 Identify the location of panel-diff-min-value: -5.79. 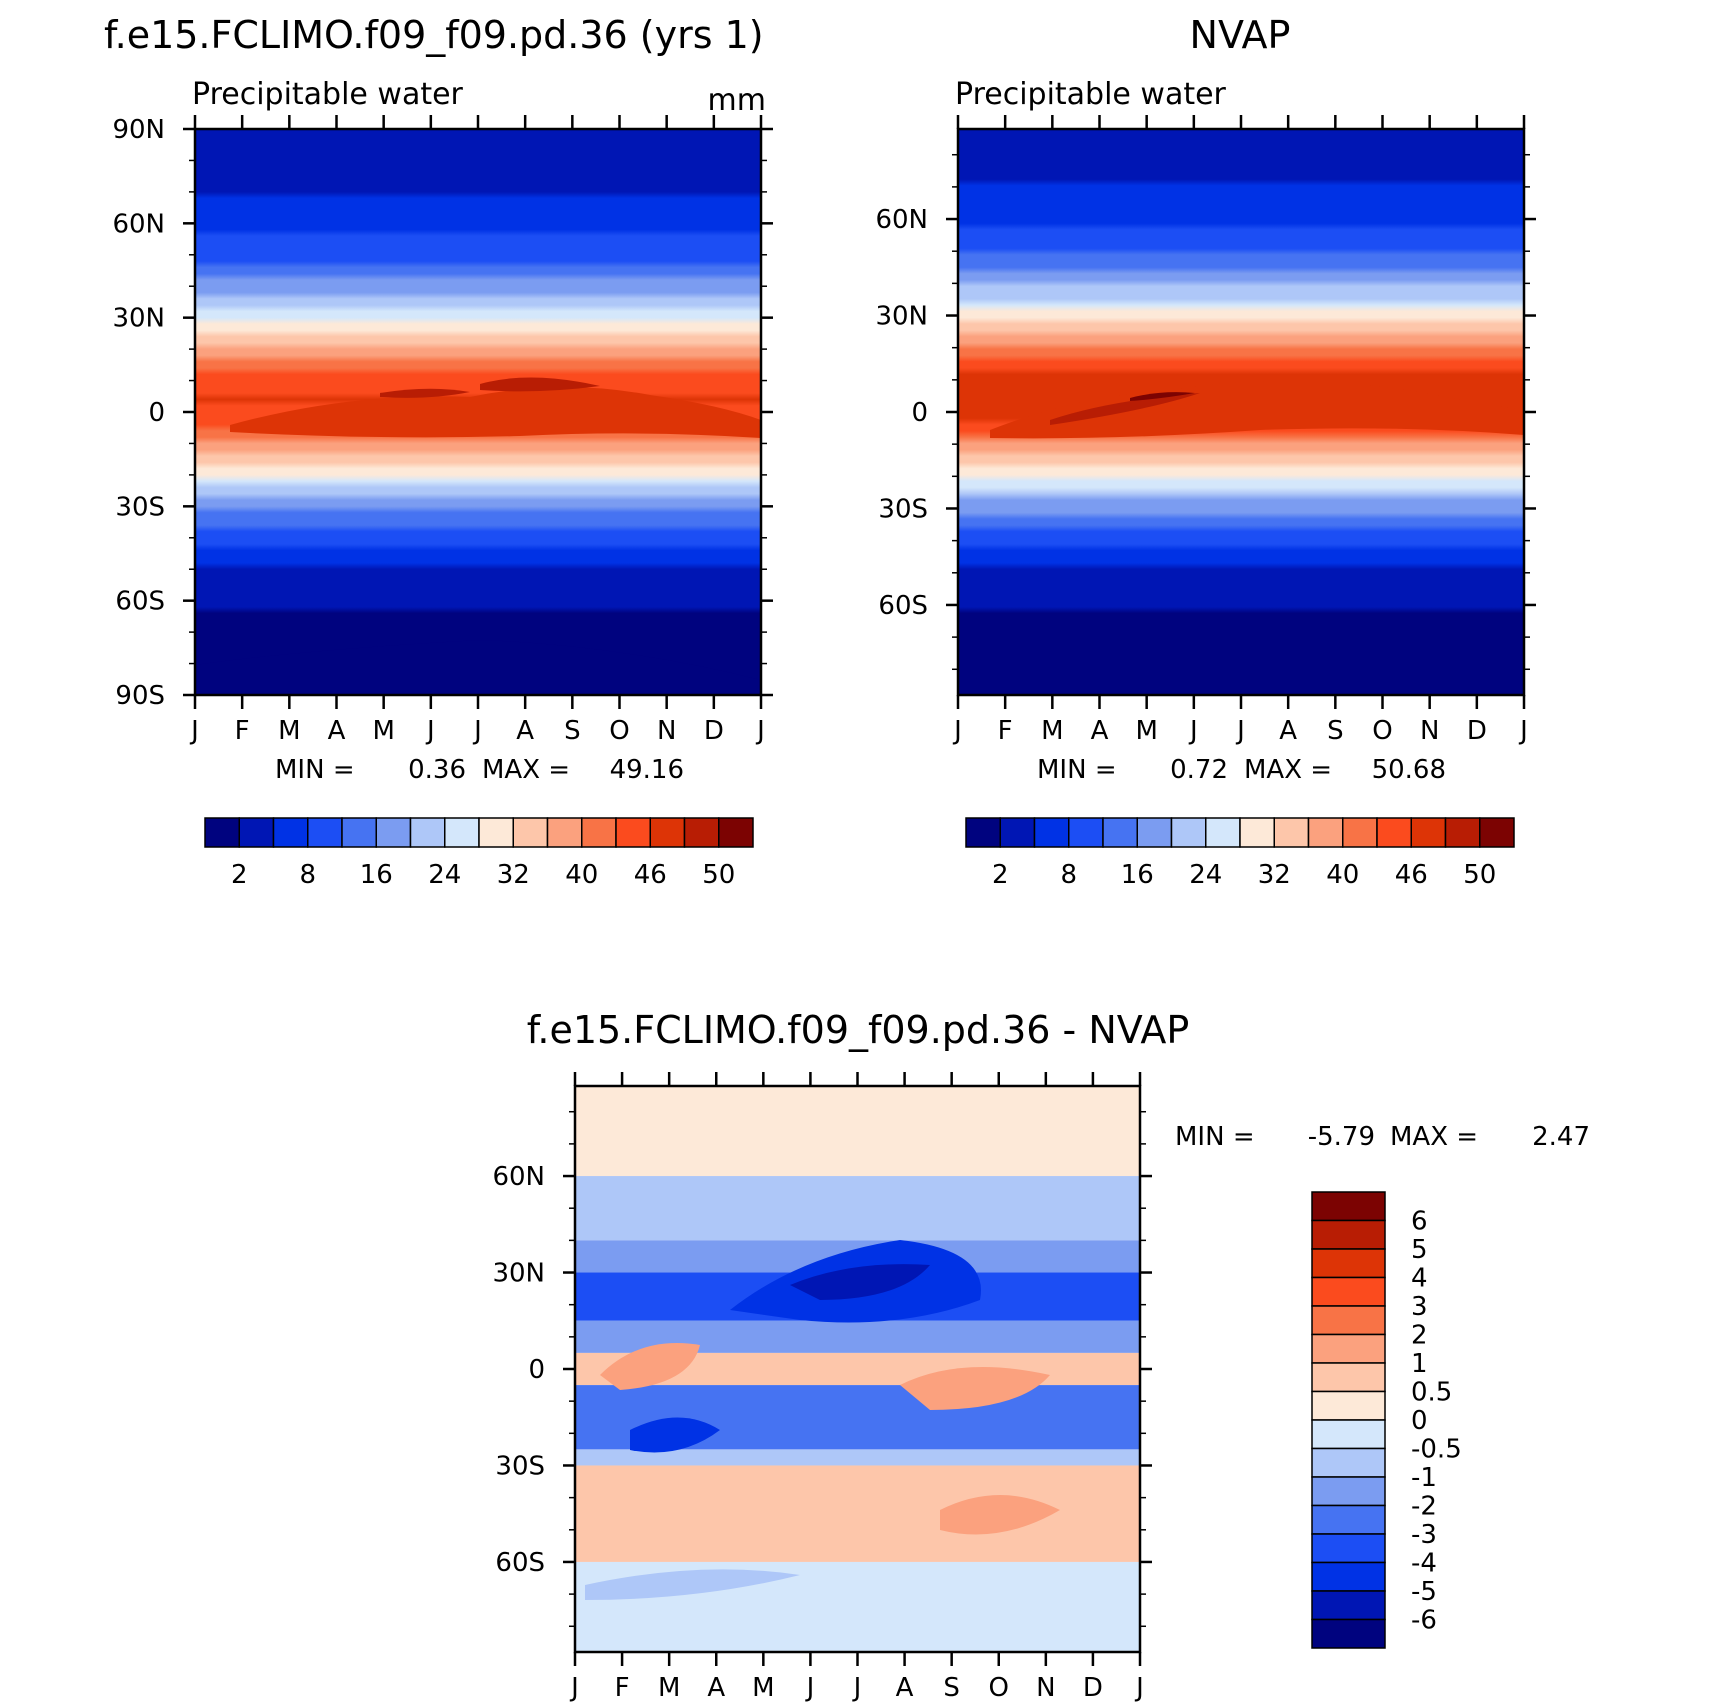
(1341, 1137).